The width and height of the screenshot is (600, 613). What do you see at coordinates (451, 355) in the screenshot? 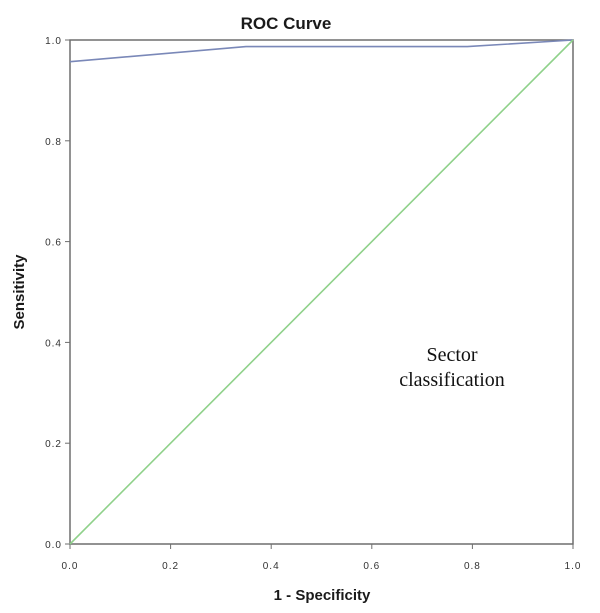
I see `annotation-line-1: Sector` at bounding box center [451, 355].